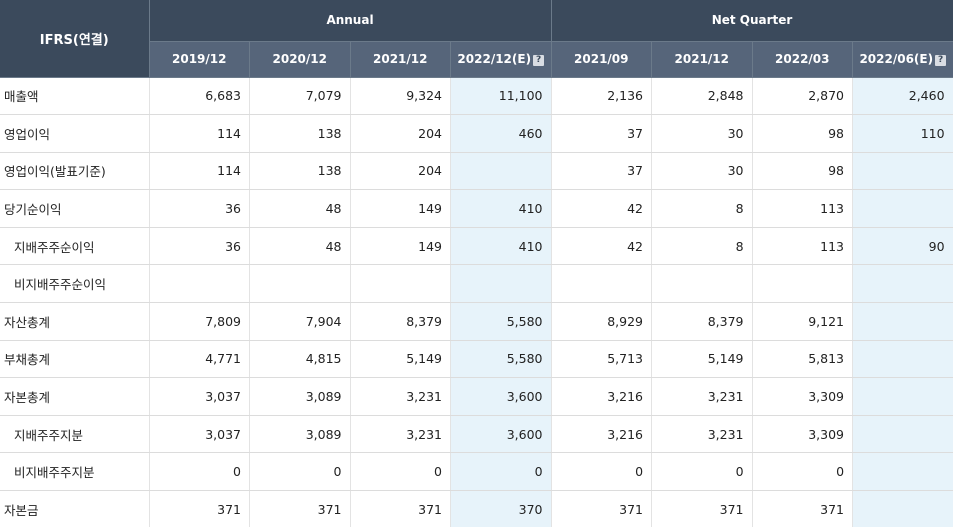 This screenshot has height=527, width=953. What do you see at coordinates (75, 133) in the screenshot?
I see `row-label: 영업이익` at bounding box center [75, 133].